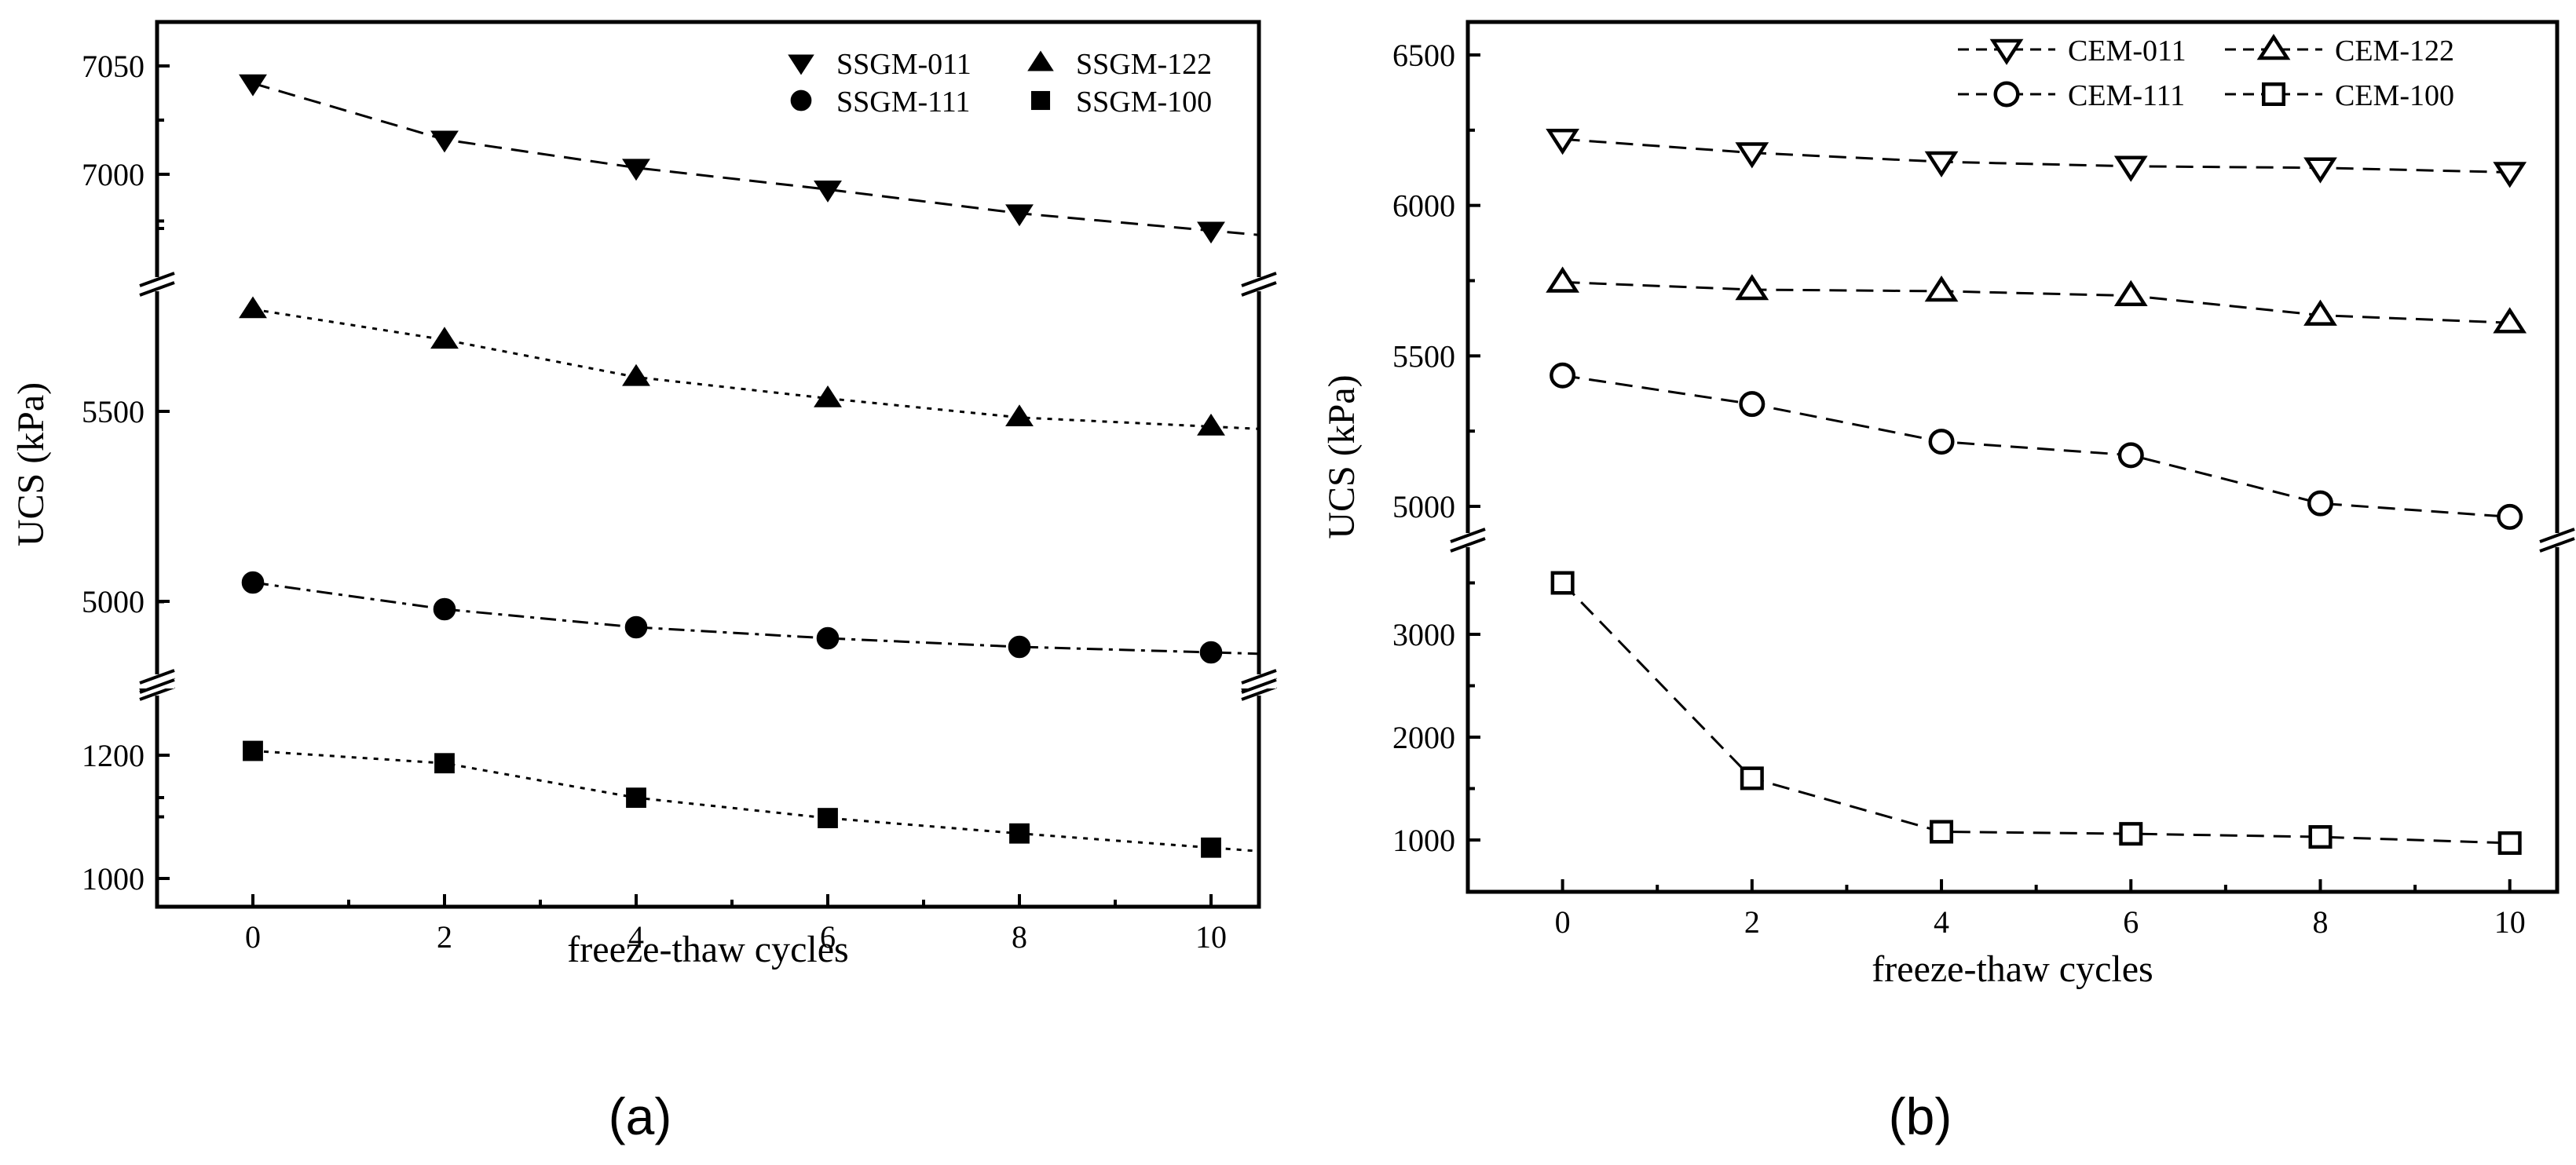 This screenshot has width=2576, height=1165. Describe the element at coordinates (1000, 83) in the screenshot. I see `legend-a: SSGM-011 SSGM-122 SSGM-111 SSGM-100` at that location.